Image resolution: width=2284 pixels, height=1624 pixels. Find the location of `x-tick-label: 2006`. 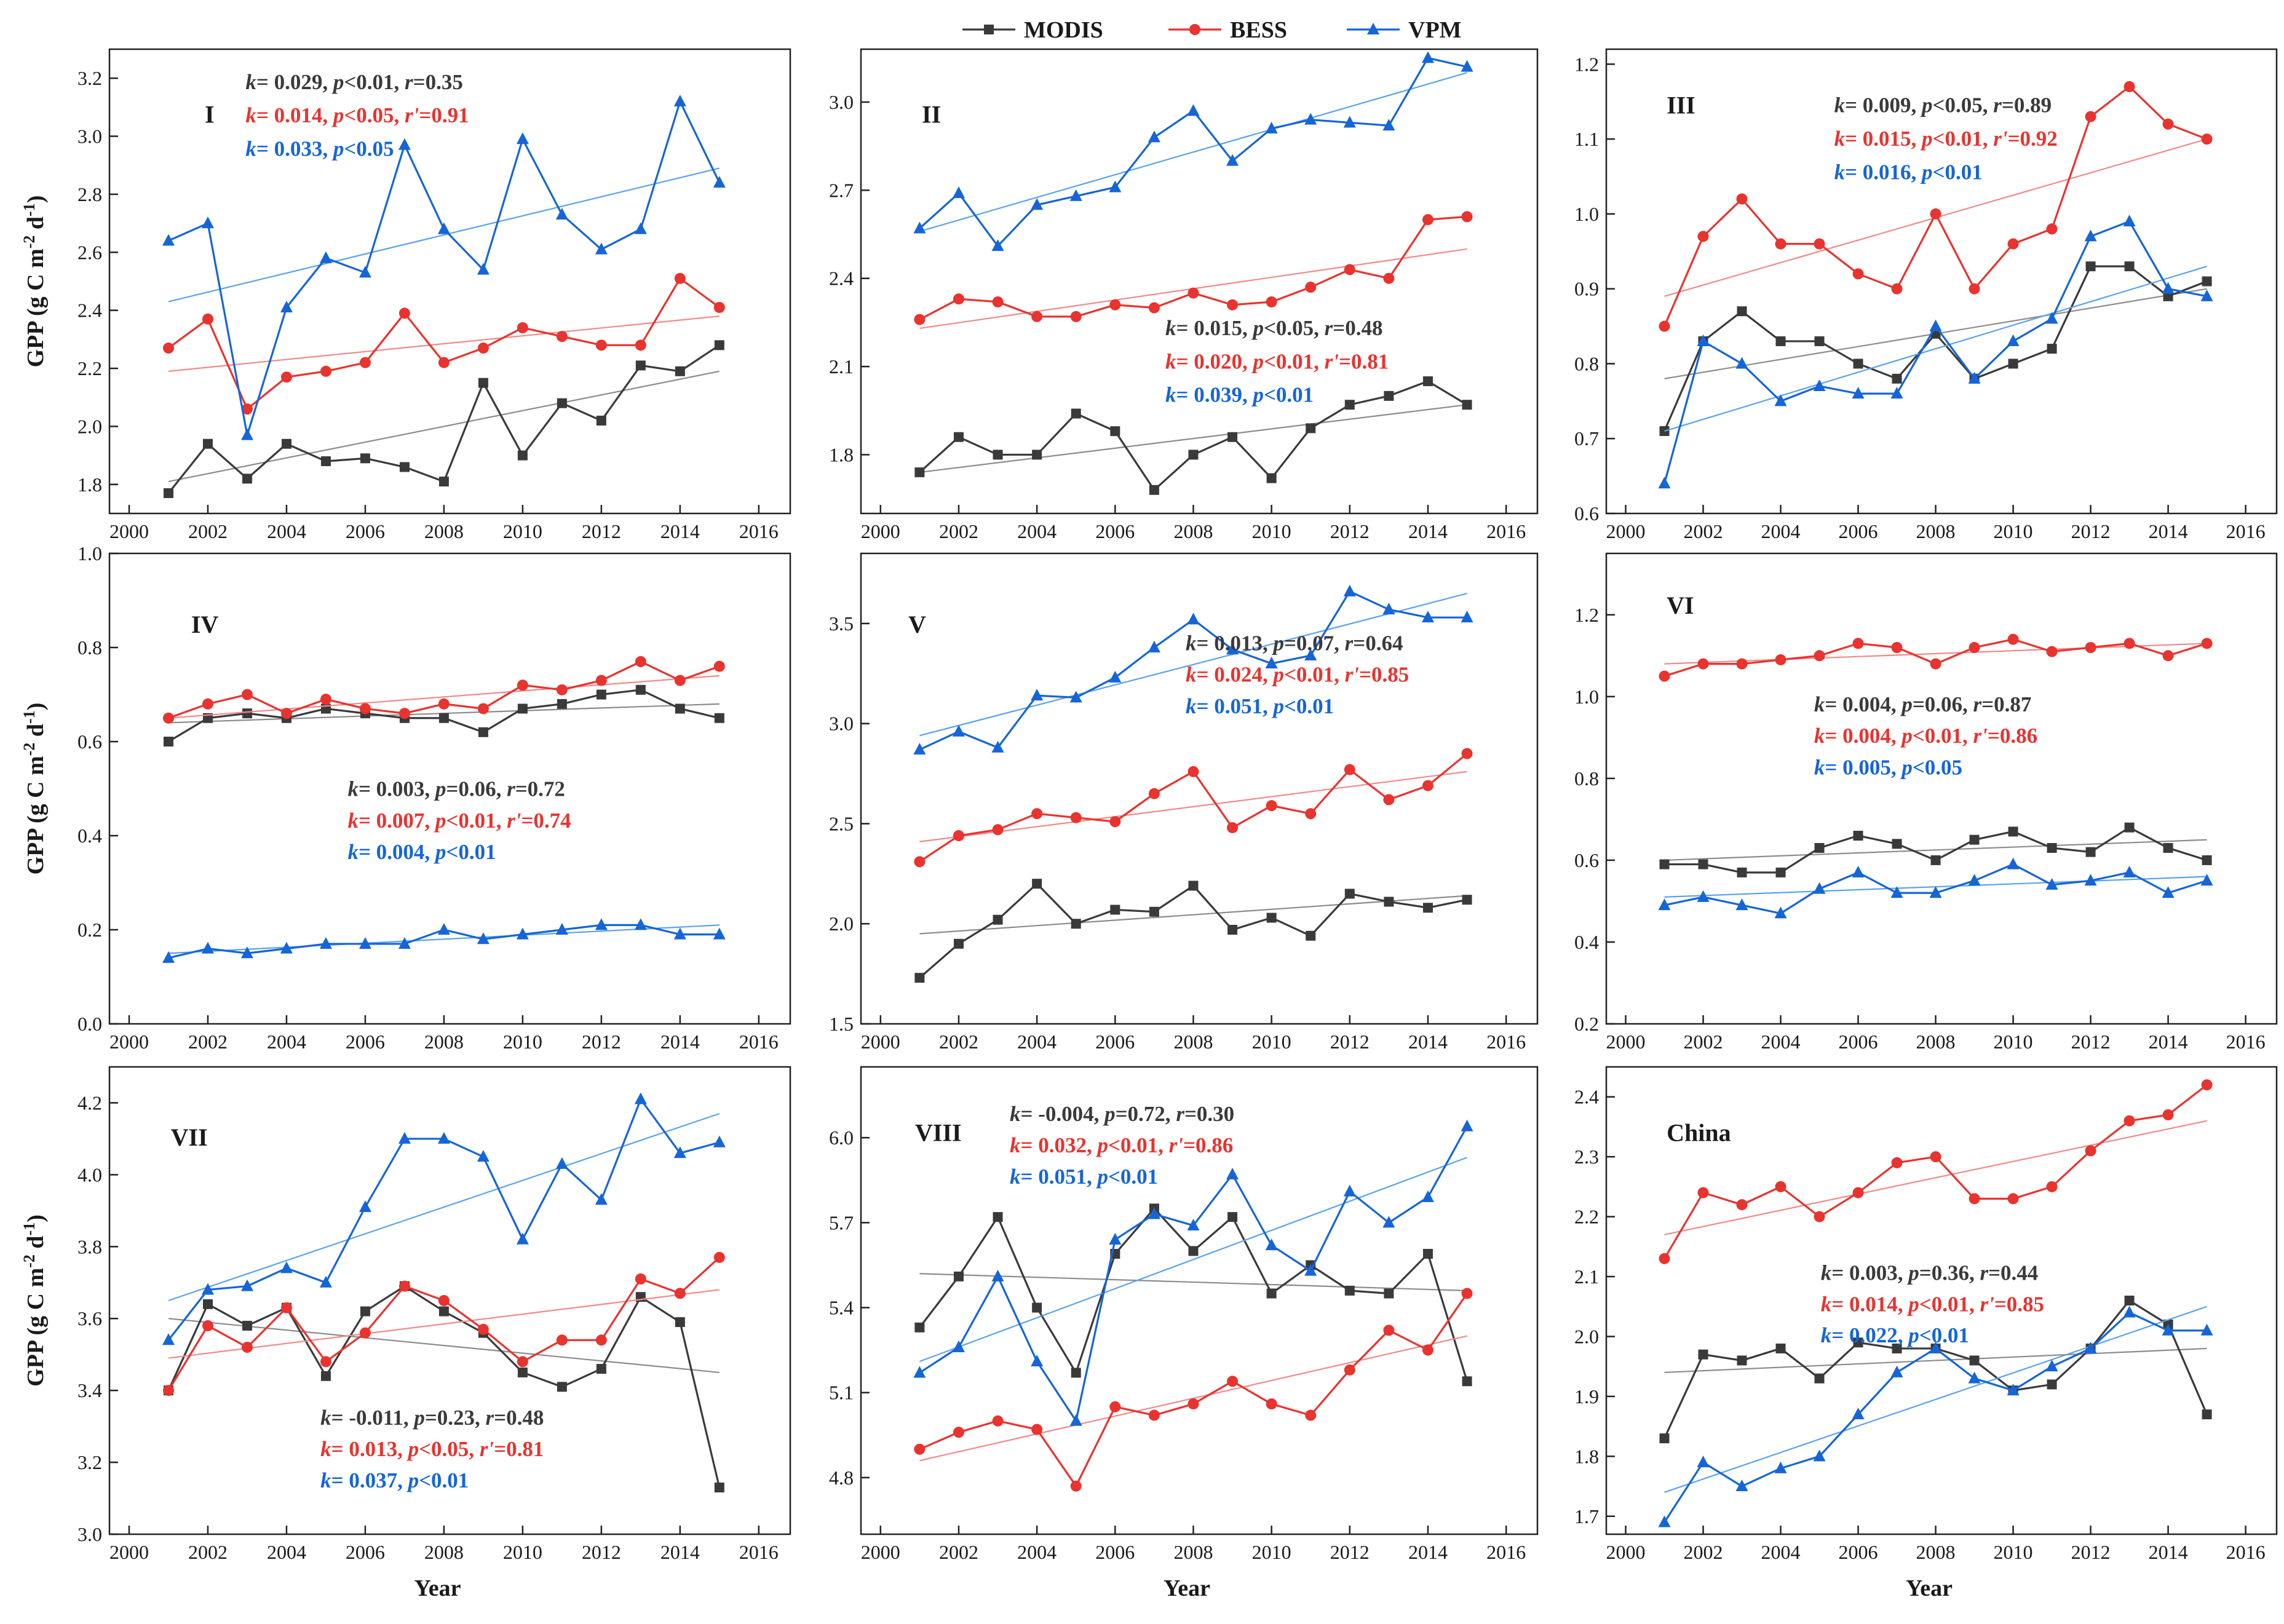

x-tick-label: 2006 is located at coordinates (1859, 1042).